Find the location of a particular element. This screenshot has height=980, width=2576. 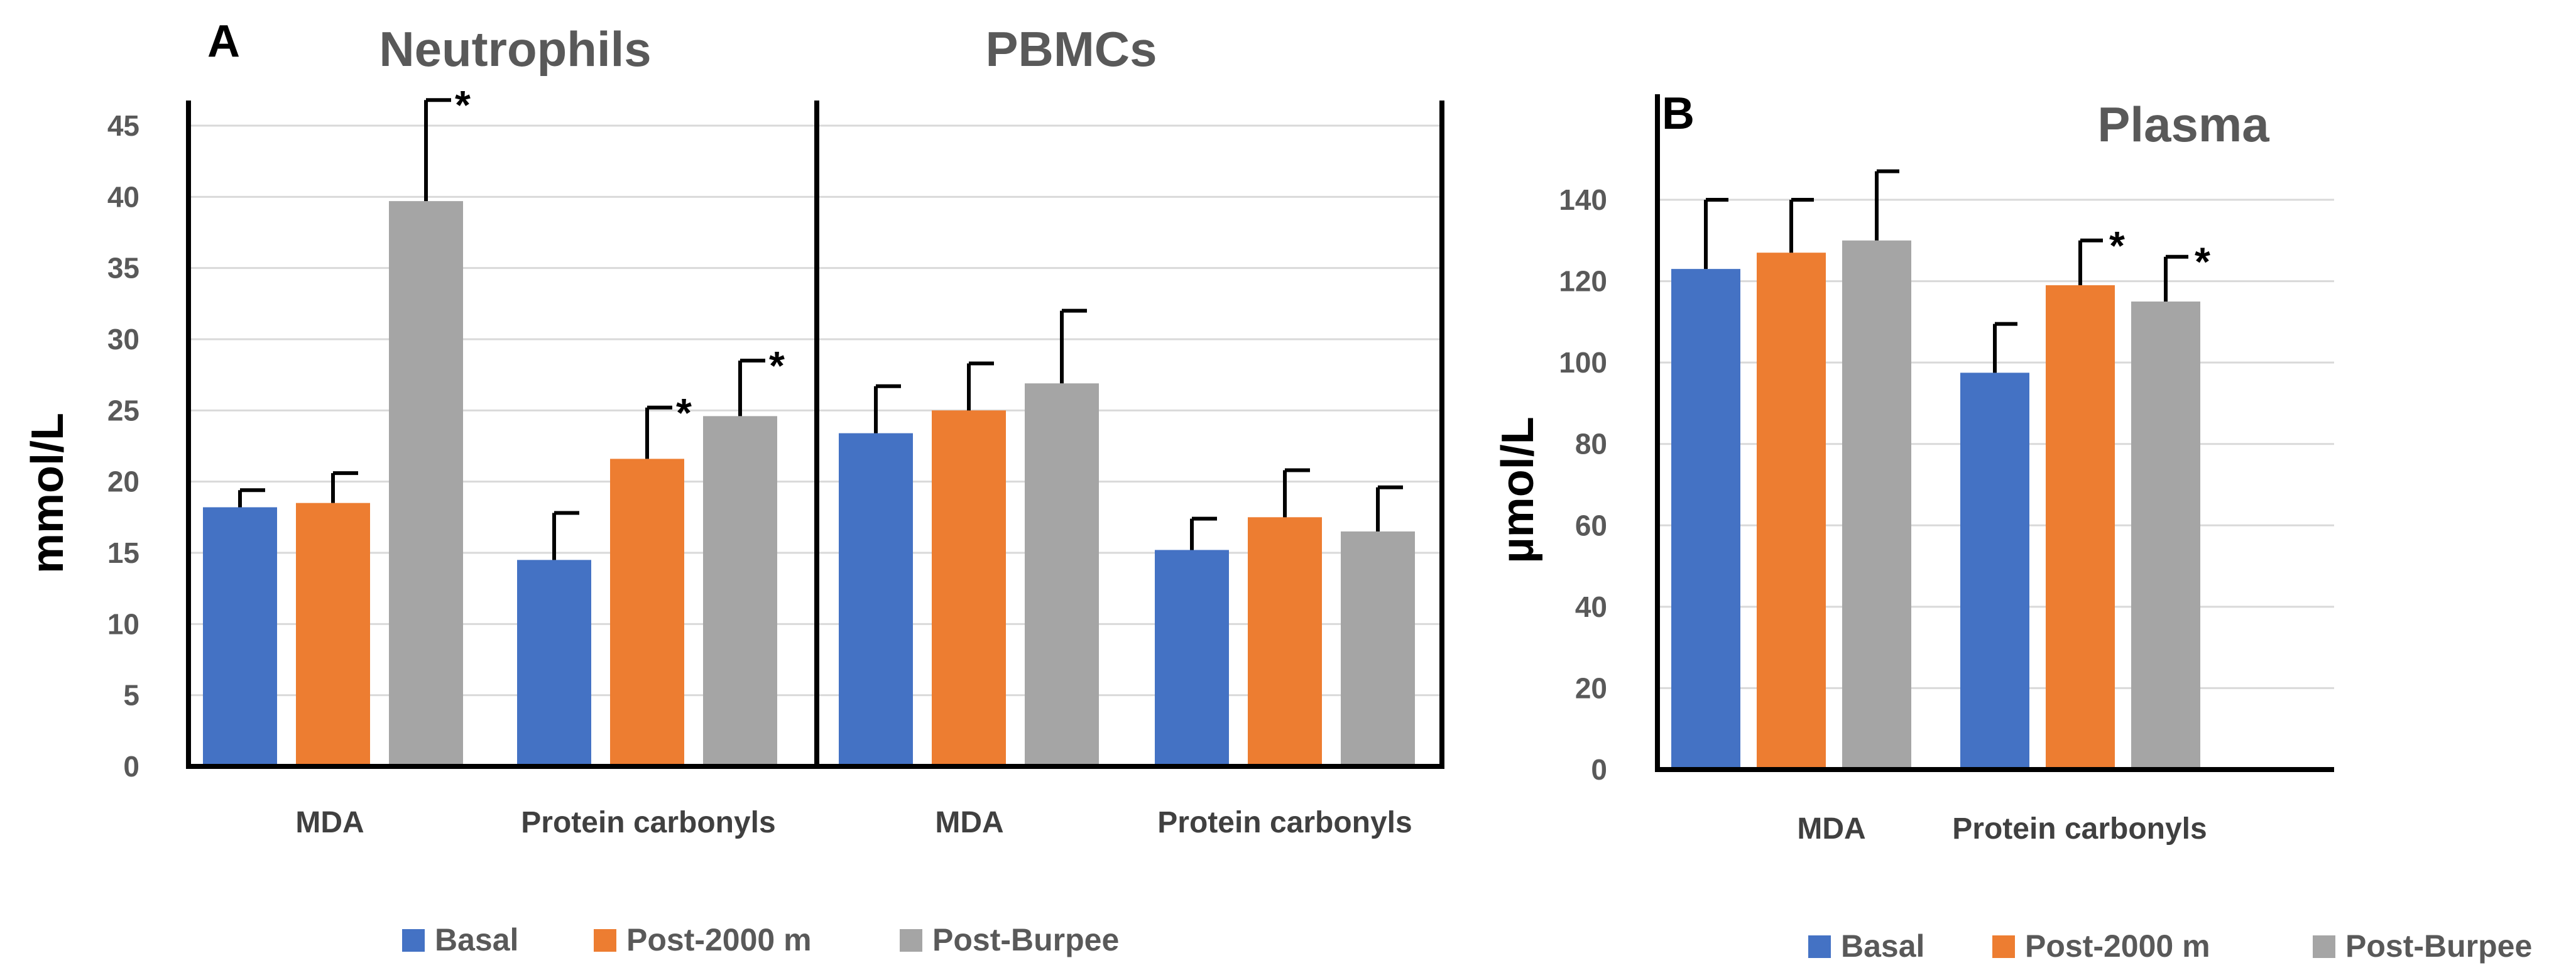

y-tick-label-45: 45 is located at coordinates (123, 125).